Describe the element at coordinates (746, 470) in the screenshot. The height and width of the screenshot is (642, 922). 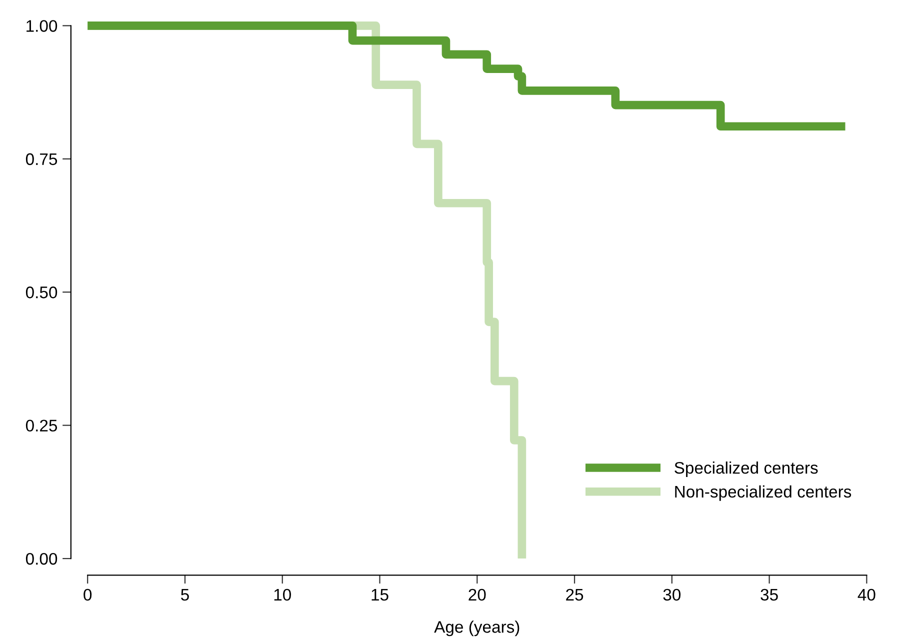
I see `legend-label: Specialized centers` at that location.